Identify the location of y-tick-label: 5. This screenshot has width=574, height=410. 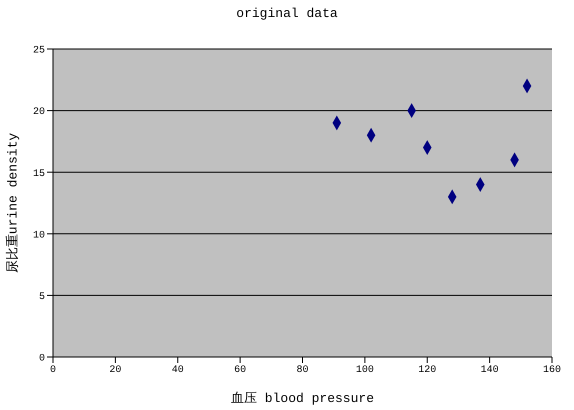
(41, 297).